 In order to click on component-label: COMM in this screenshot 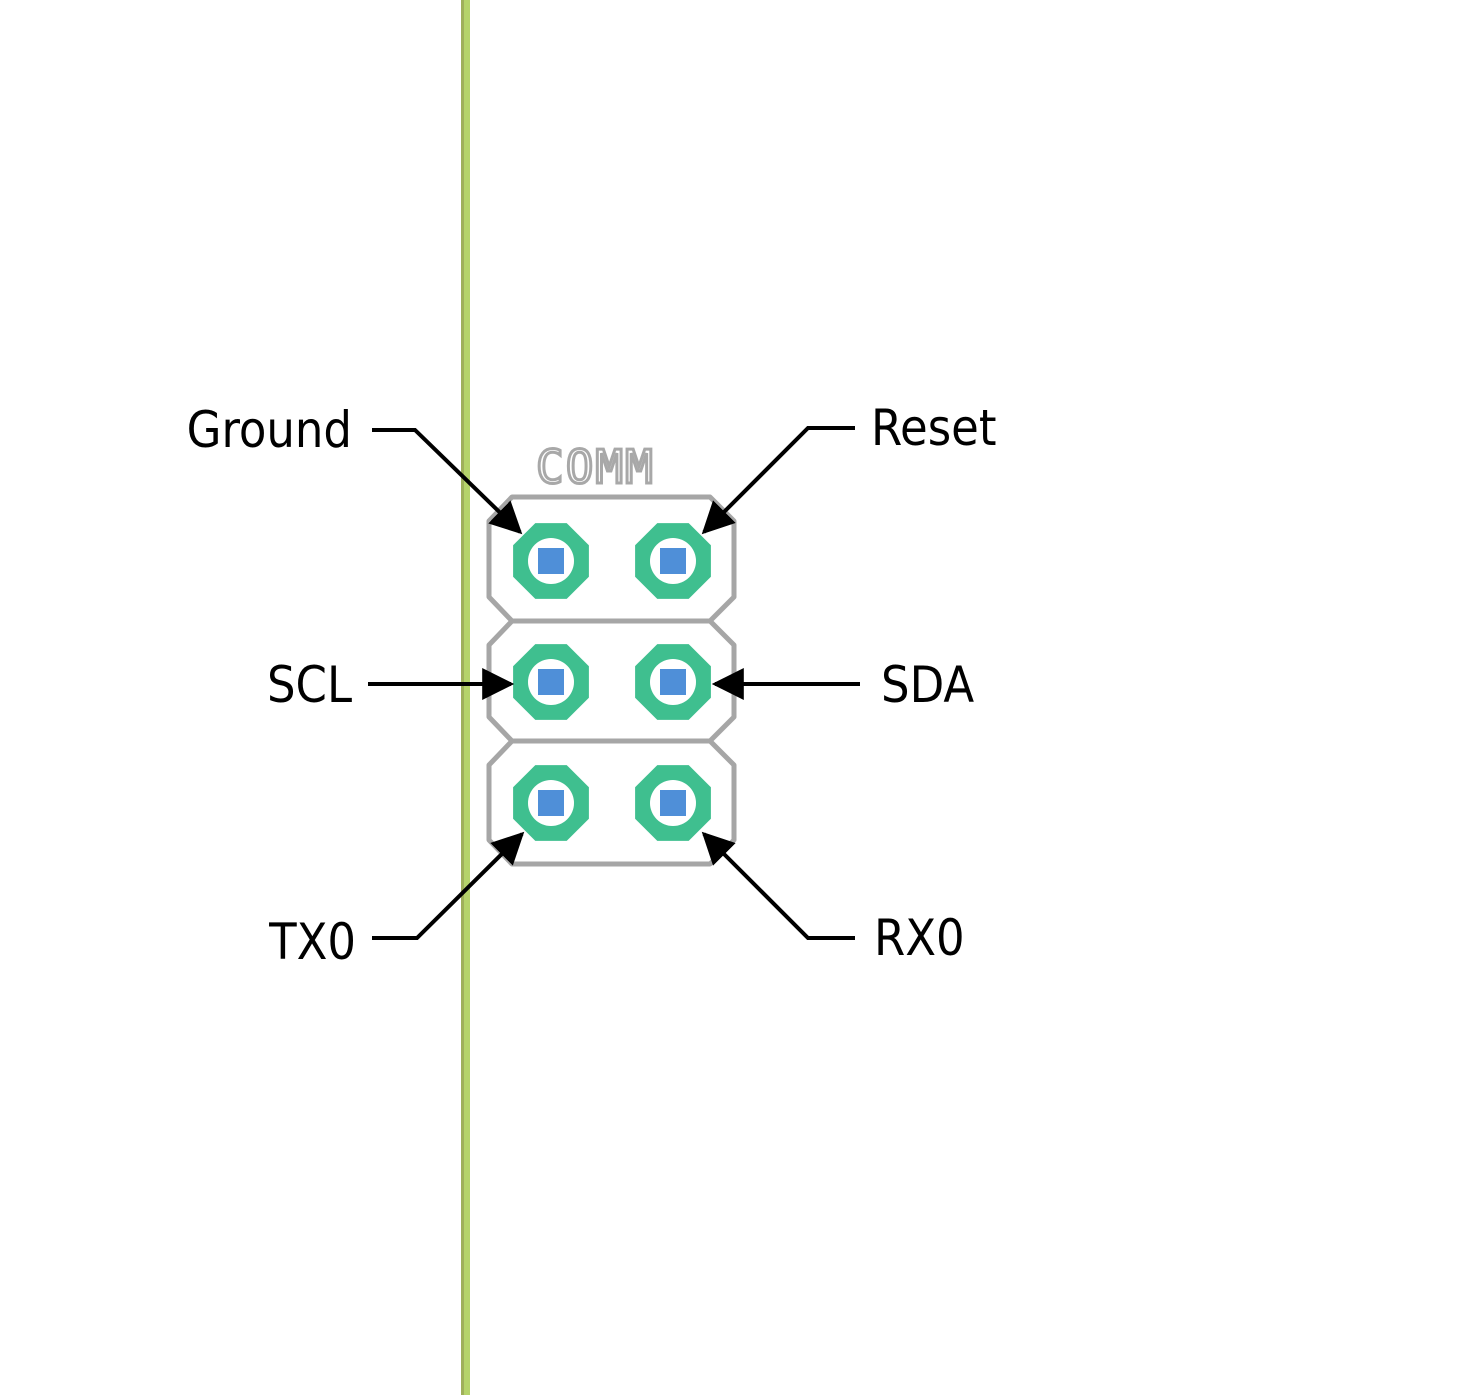, I will do `click(595, 467)`.